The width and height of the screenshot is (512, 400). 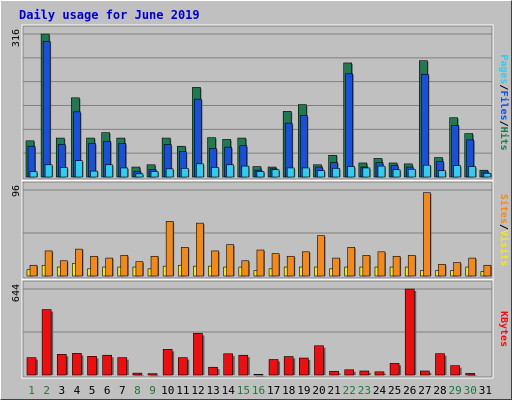 I want to click on legend-sites: Sites, so click(x=504, y=209).